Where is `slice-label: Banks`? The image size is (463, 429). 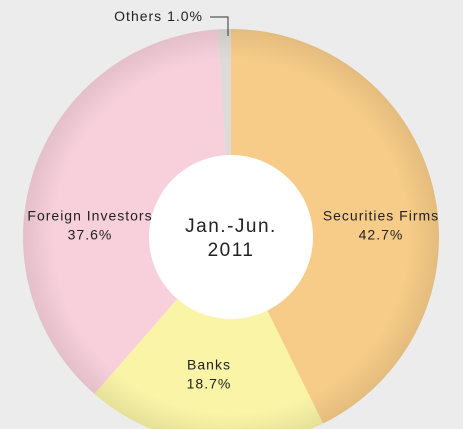
slice-label: Banks is located at coordinates (209, 365).